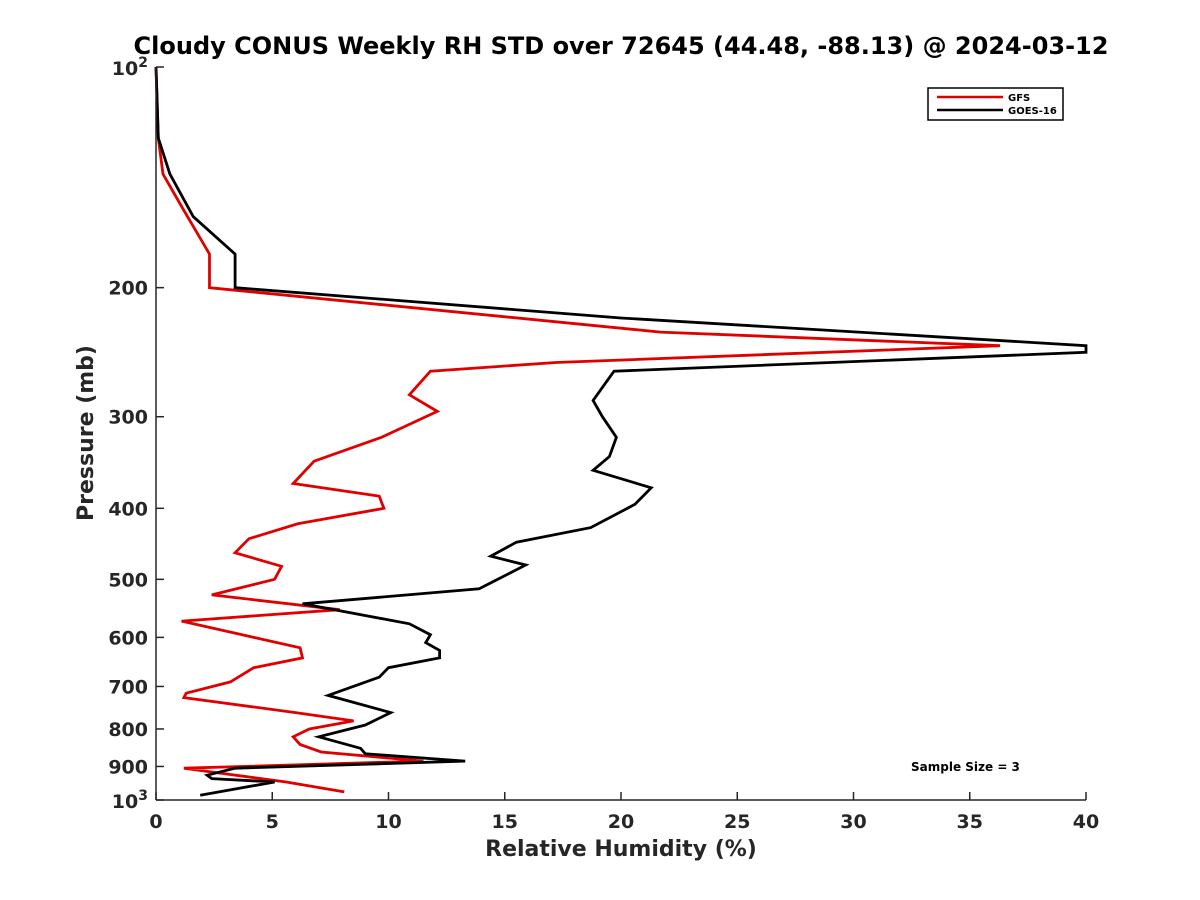 This screenshot has height=900, width=1200. What do you see at coordinates (128, 289) in the screenshot?
I see `y-tick-label: 200` at bounding box center [128, 289].